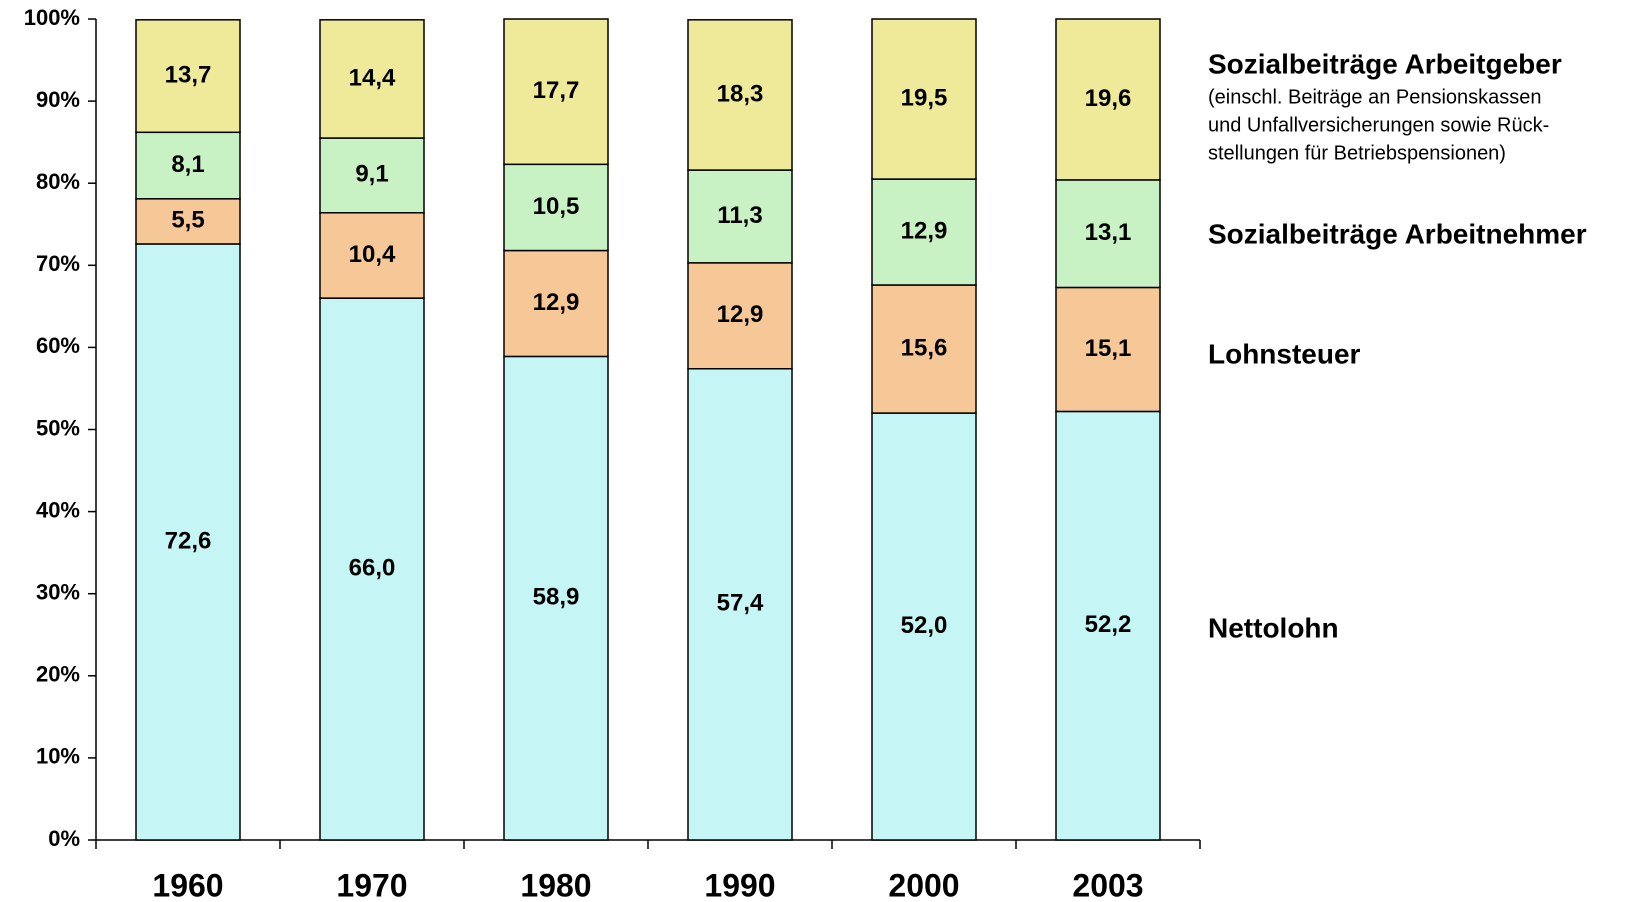  Describe the element at coordinates (1284, 353) in the screenshot. I see `legend-label: Lohnsteuer` at that location.